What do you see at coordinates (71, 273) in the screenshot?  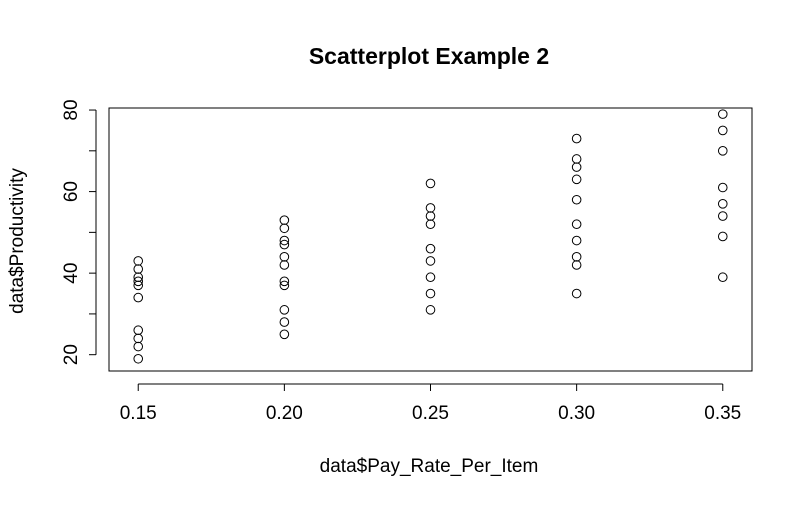 I see `y-tick-label: 40` at bounding box center [71, 273].